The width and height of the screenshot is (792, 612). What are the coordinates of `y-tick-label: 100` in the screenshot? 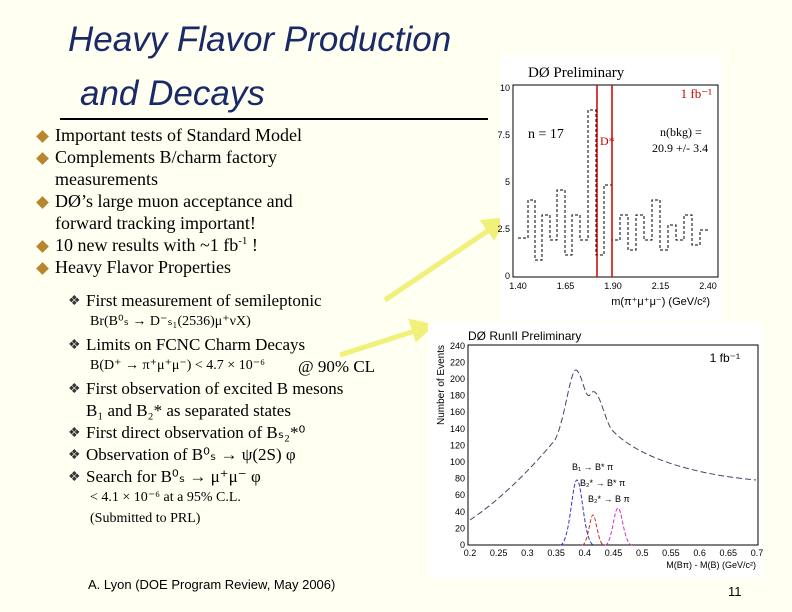 It's located at (457, 462).